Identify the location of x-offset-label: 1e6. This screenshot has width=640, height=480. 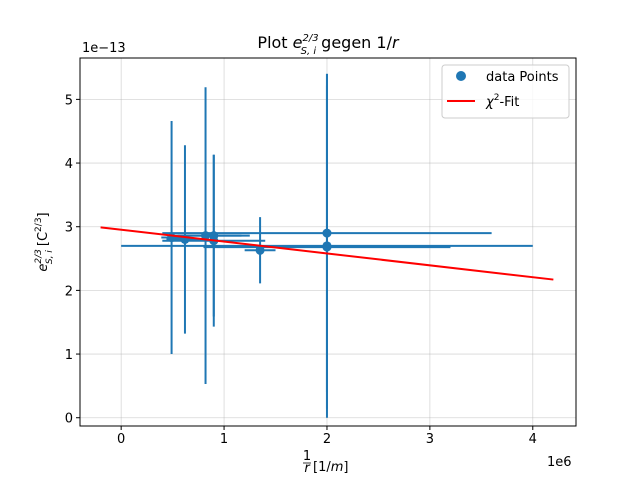
(559, 462).